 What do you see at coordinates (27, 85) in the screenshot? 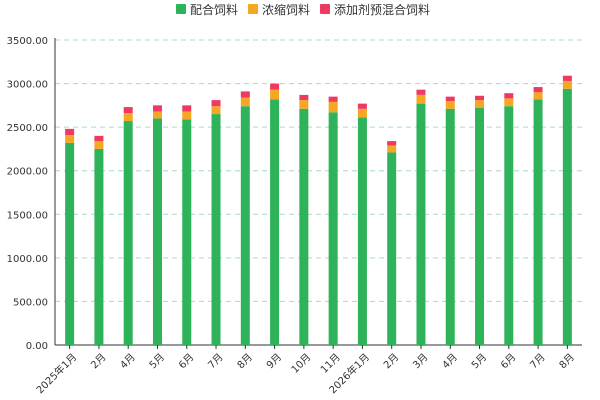
I see `y-tick-label: 3000.00` at bounding box center [27, 85].